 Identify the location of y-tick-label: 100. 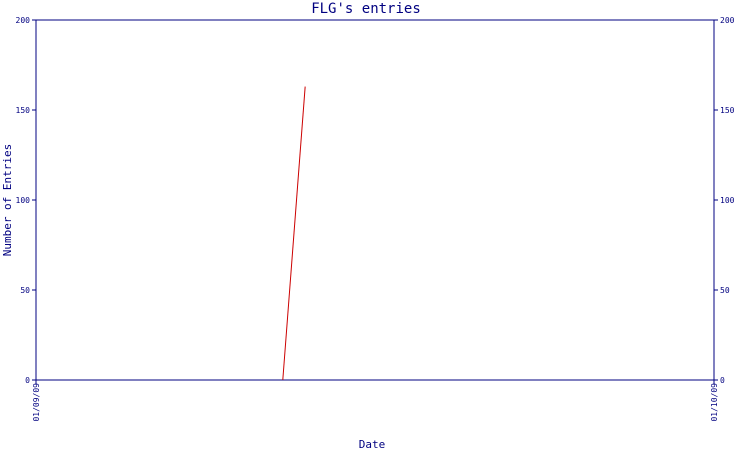
(23, 200).